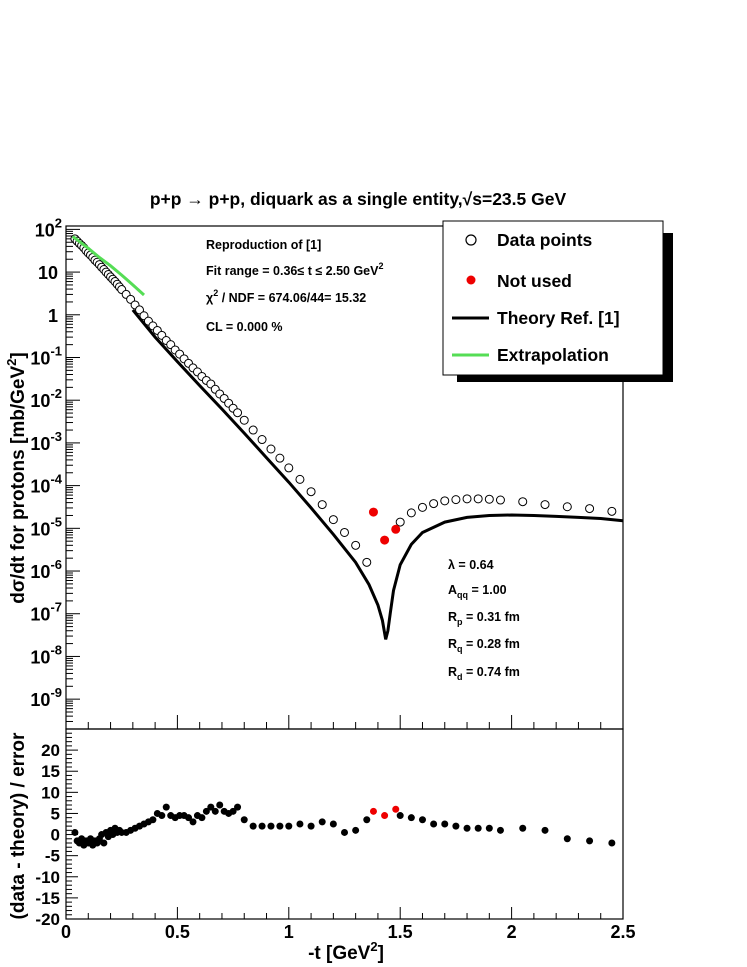  Describe the element at coordinates (50, 750) in the screenshot. I see `bottom-y-tick-label: 20` at that location.